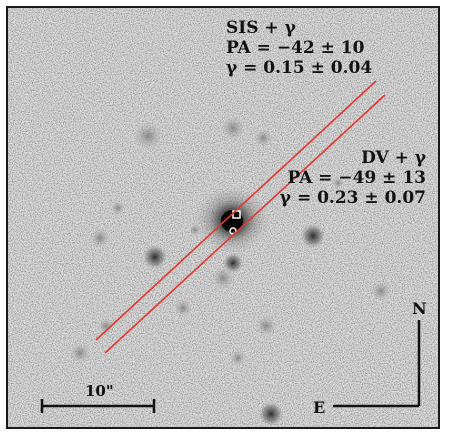 This screenshot has width=449, height=436. Describe the element at coordinates (98, 406) in the screenshot. I see `scale-bar` at that location.